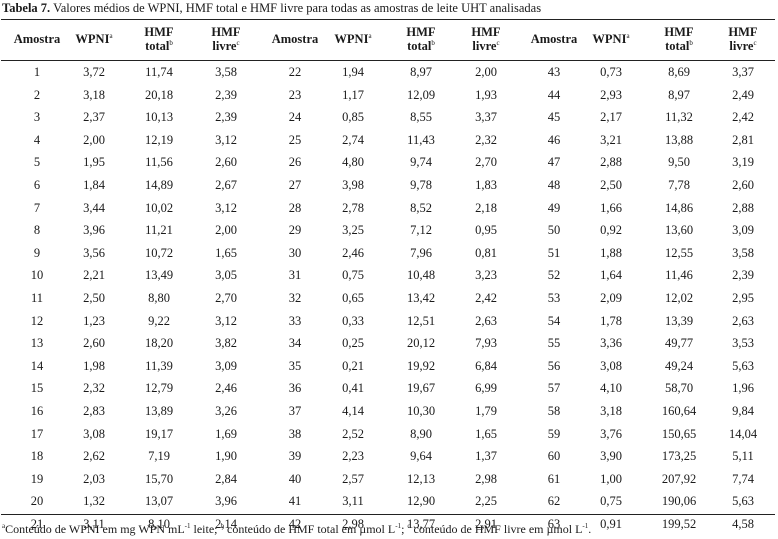 The image size is (778, 539). What do you see at coordinates (353, 365) in the screenshot?
I see `table-cell: 0,21` at bounding box center [353, 365].